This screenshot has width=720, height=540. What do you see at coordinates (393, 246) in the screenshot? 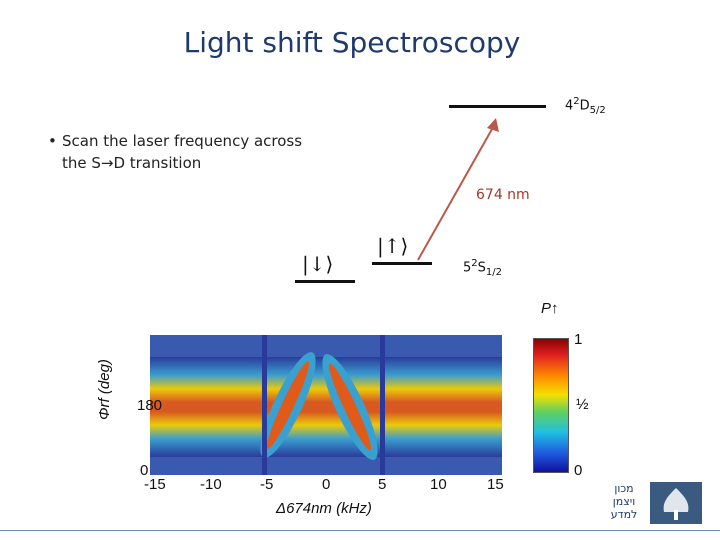
I see `ket-up-label: |↑⟩` at bounding box center [393, 246].